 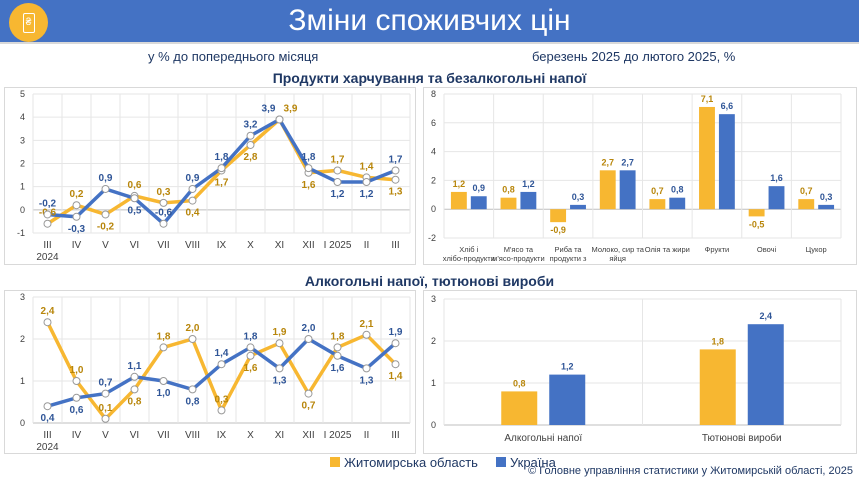 I want to click on data-label: 0,2, so click(x=77, y=194).